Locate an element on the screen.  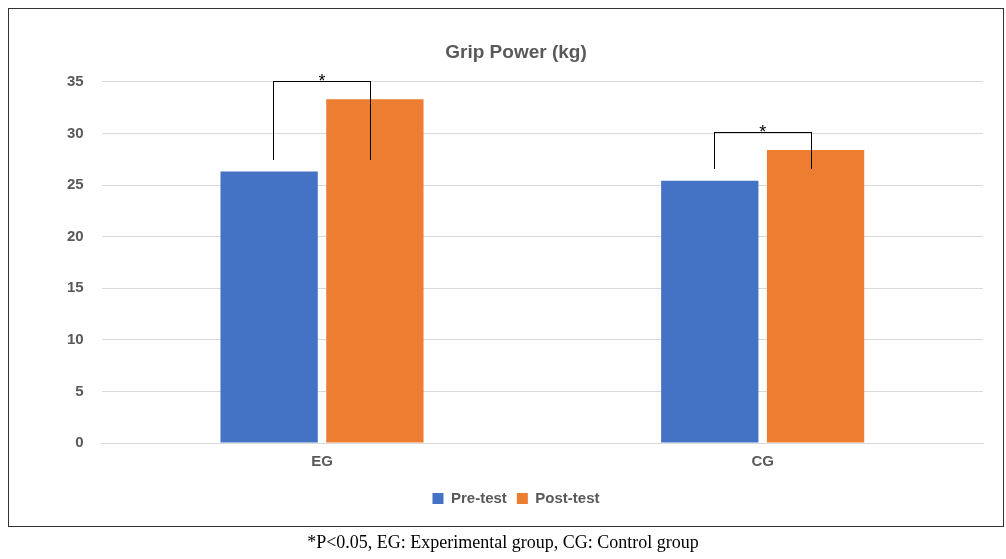
chart-title: Grip Power (kg) is located at coordinates (516, 51).